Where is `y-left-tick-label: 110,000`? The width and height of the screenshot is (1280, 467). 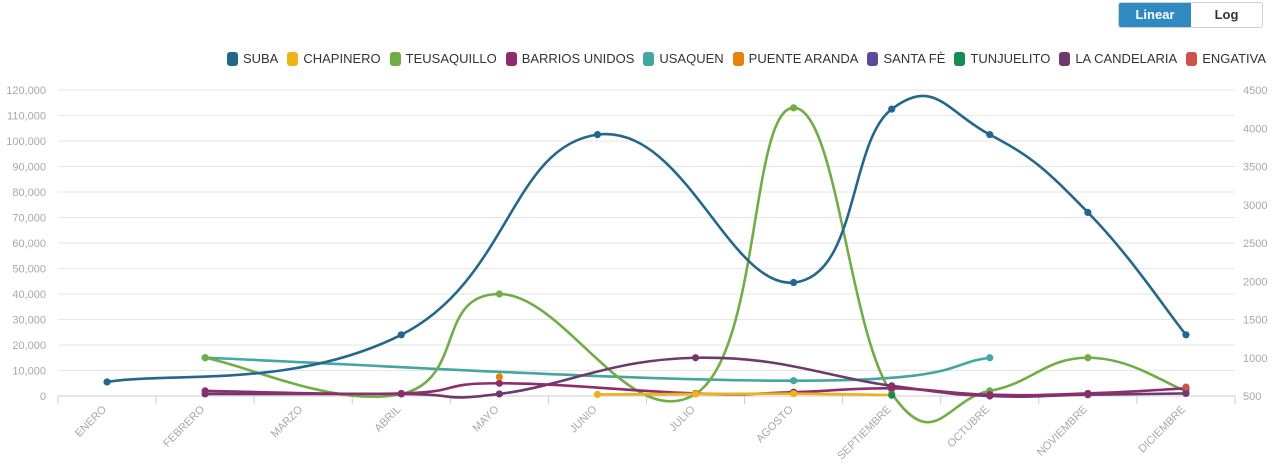
y-left-tick-label: 110,000 is located at coordinates (26, 117).